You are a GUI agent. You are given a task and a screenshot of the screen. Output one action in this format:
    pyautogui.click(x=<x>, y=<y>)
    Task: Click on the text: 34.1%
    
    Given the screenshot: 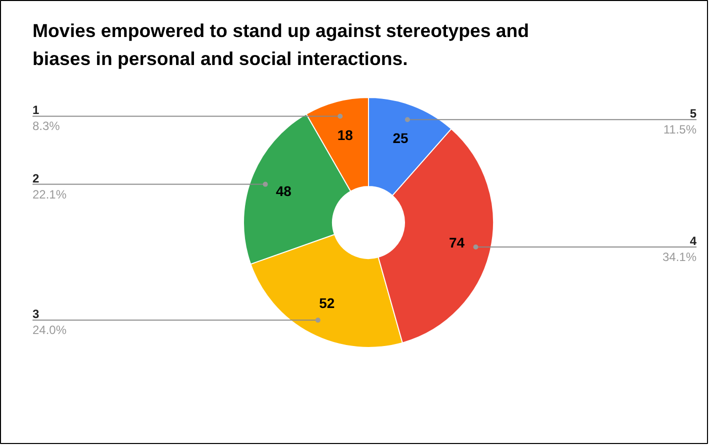 What is the action you would take?
    pyautogui.click(x=679, y=257)
    